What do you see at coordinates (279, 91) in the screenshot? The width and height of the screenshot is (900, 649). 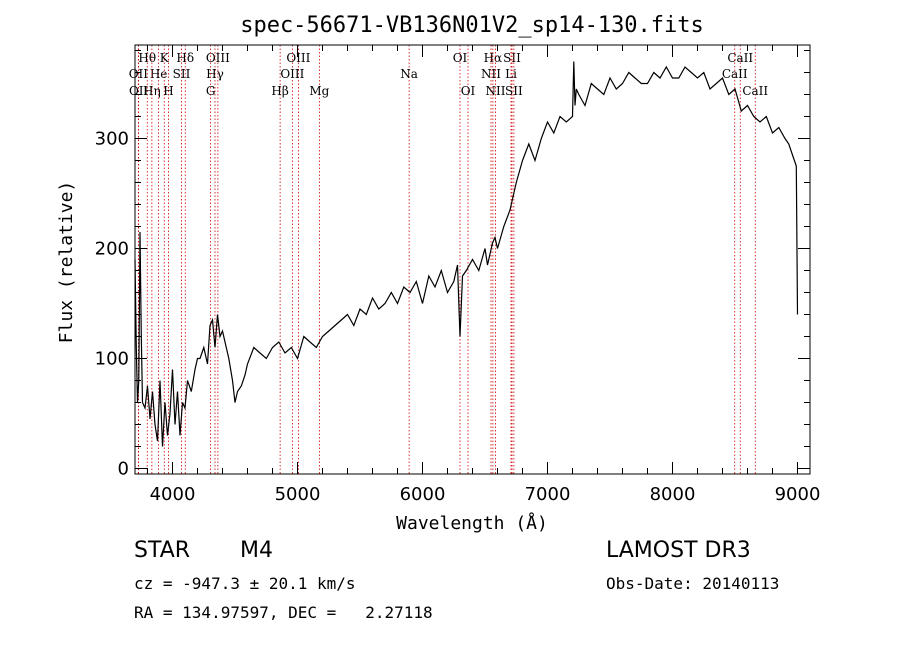 I see `line-label: Hβ` at bounding box center [279, 91].